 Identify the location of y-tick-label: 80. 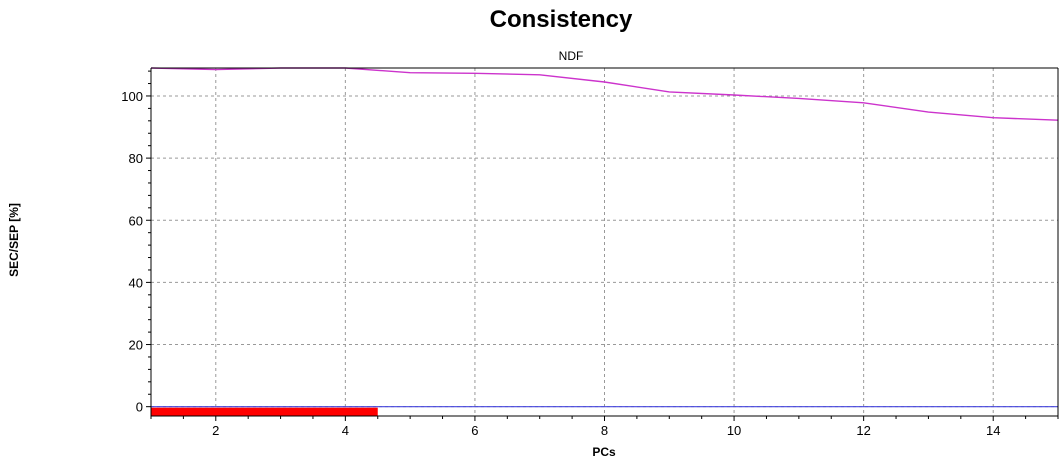
(136, 158).